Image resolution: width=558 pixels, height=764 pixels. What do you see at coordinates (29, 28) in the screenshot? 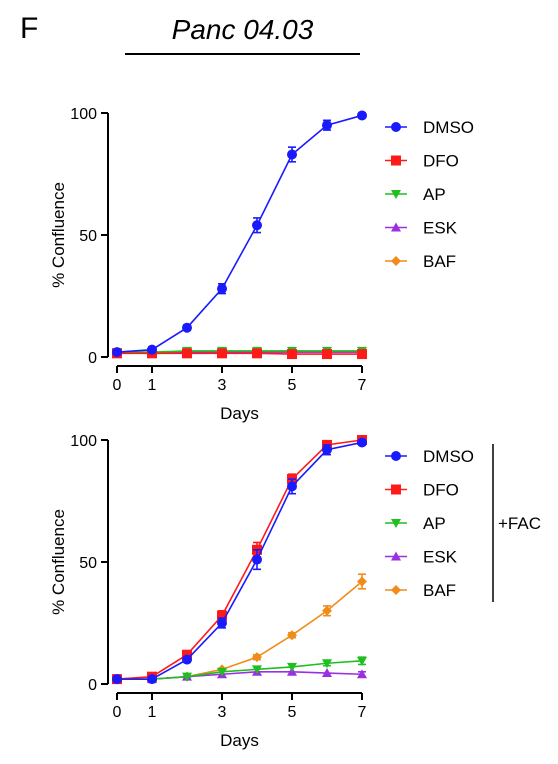
I see `panel-label: F` at bounding box center [29, 28].